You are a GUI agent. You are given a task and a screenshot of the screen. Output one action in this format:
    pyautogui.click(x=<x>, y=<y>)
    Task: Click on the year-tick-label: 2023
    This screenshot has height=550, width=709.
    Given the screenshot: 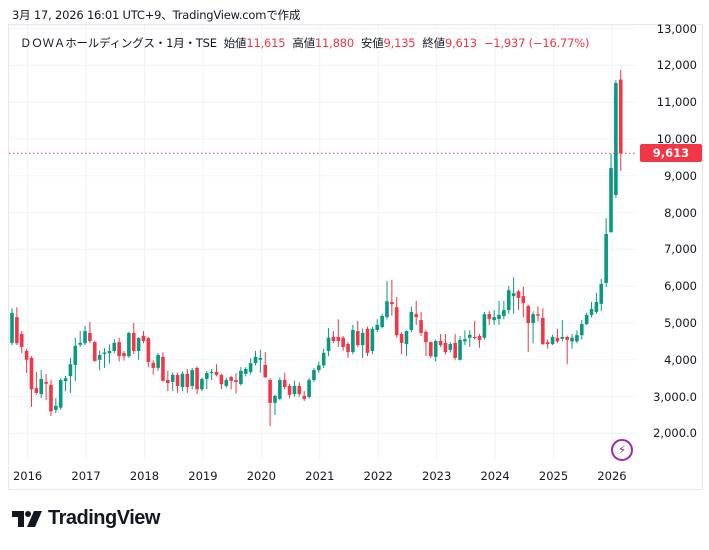 What is the action you would take?
    pyautogui.click(x=437, y=476)
    